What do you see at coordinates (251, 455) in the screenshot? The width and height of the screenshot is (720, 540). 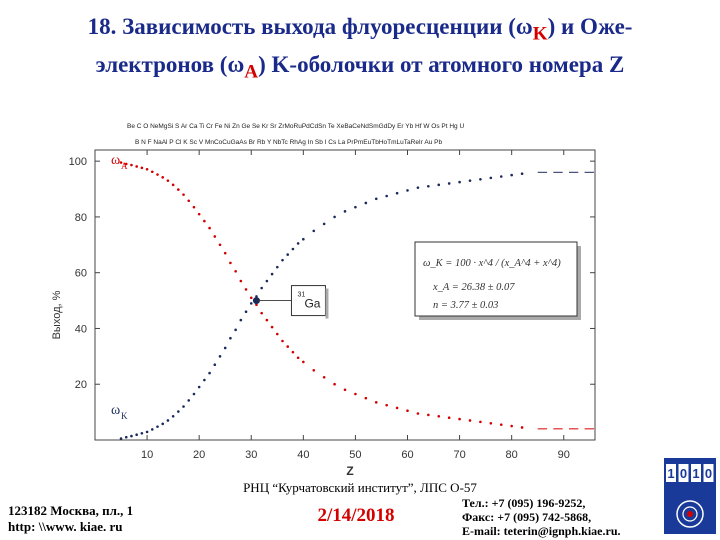 I see `x-tick-label: 30` at bounding box center [251, 455].